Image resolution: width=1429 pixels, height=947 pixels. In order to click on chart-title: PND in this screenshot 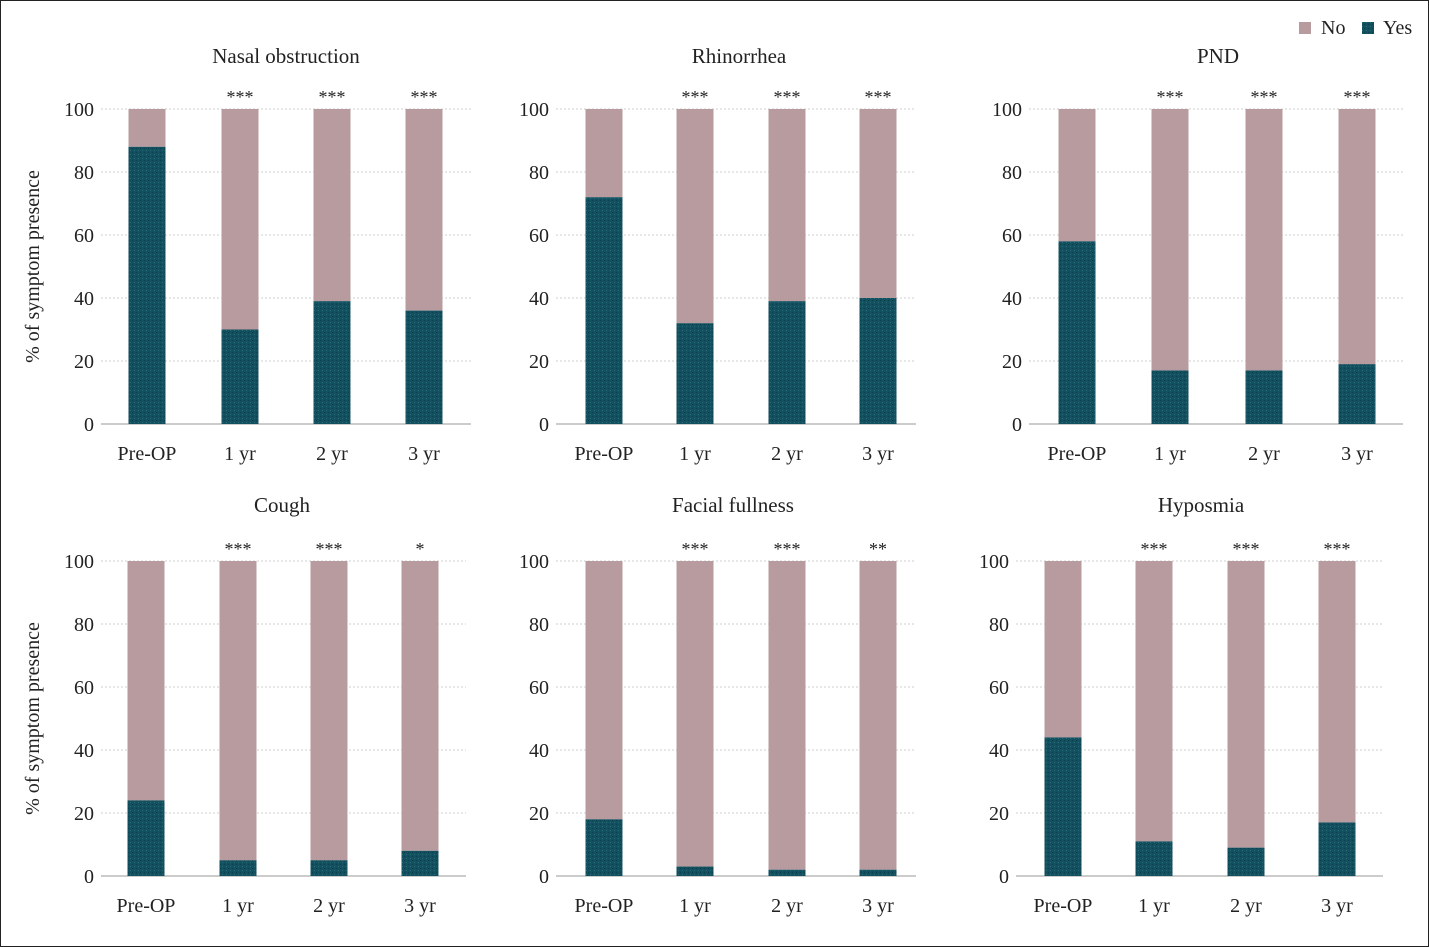, I will do `click(1218, 56)`.